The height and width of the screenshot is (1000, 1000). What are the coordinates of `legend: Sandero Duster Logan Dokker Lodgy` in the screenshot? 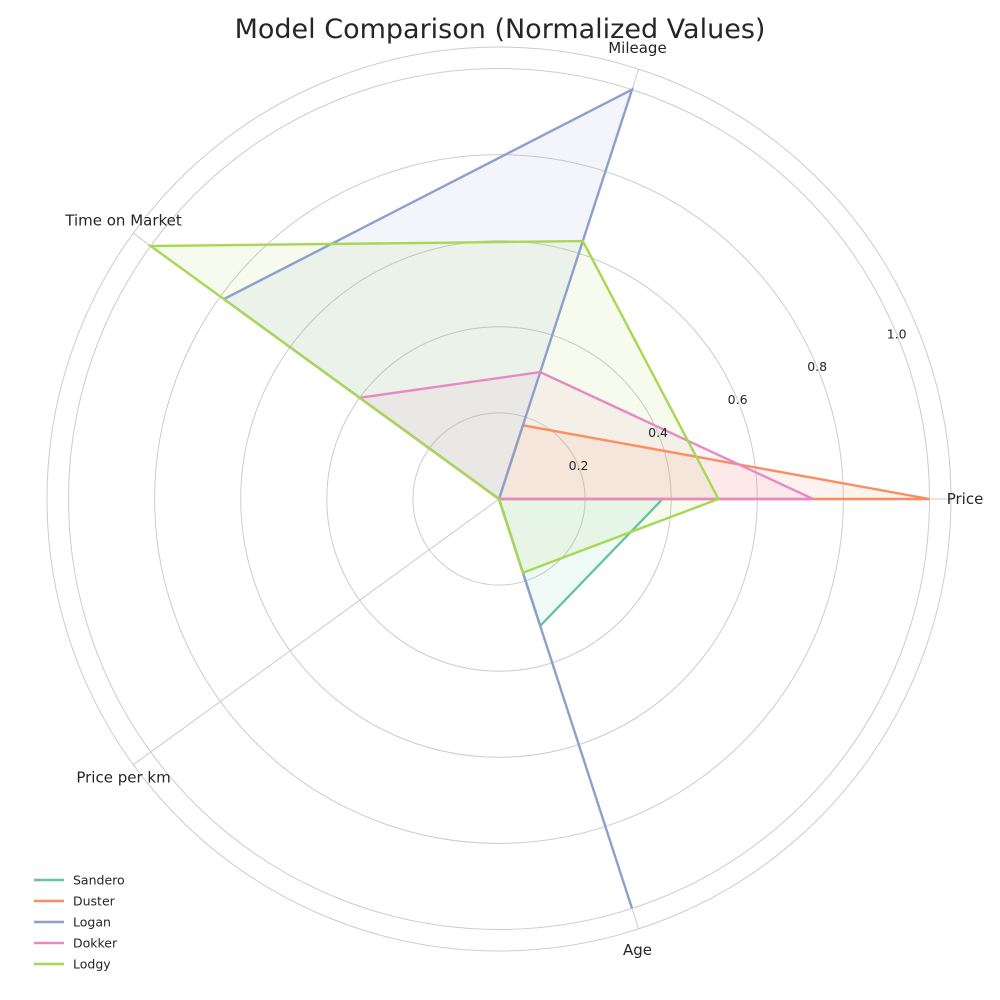 It's located at (79, 922).